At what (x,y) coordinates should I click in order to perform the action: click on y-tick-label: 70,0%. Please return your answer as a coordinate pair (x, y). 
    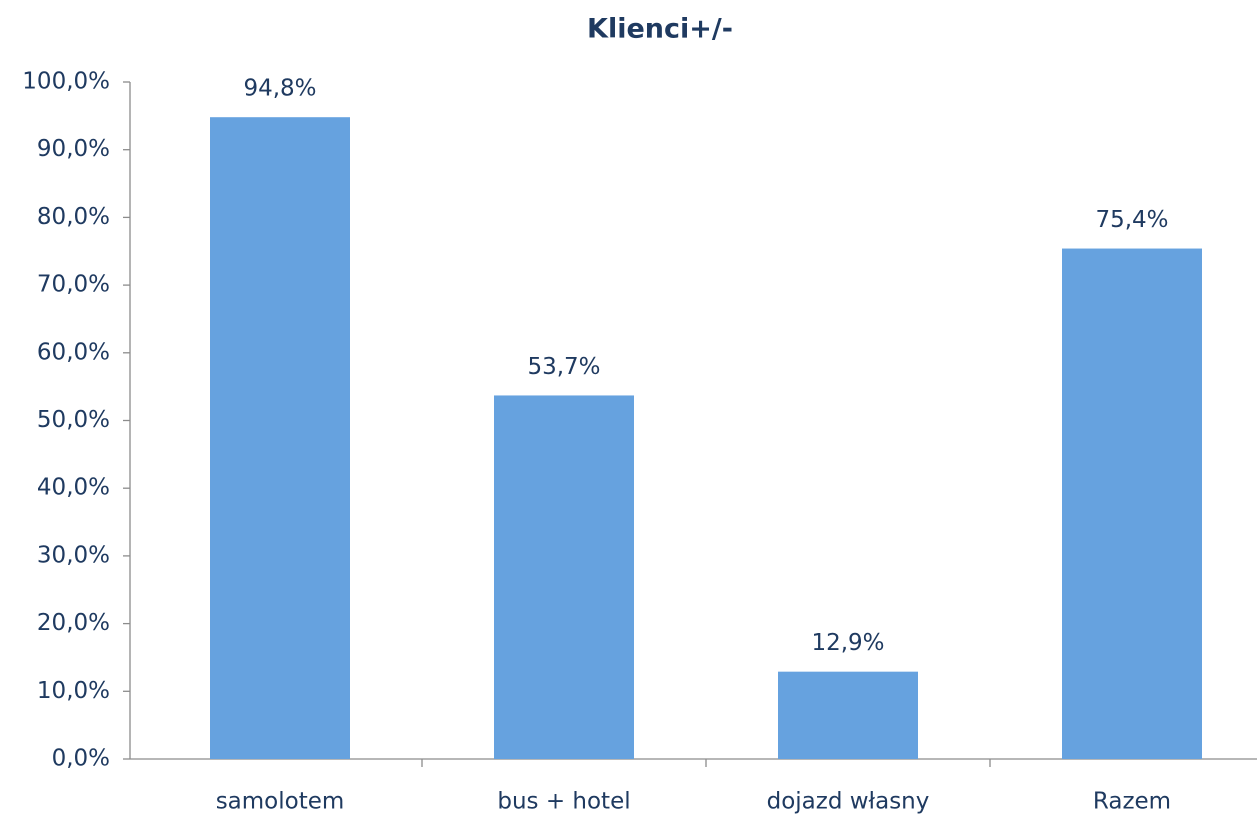
    Looking at the image, I should click on (73, 285).